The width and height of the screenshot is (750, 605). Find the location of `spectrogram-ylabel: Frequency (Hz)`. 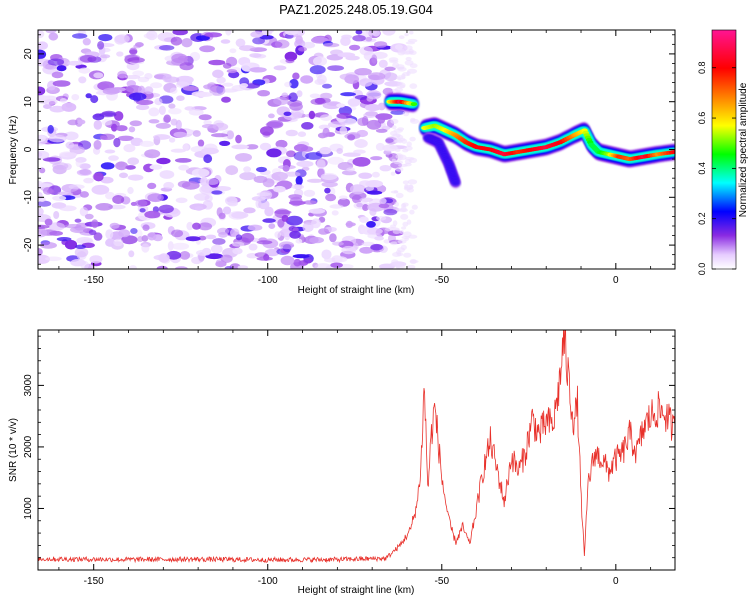

spectrogram-ylabel: Frequency (Hz) is located at coordinates (13, 150).